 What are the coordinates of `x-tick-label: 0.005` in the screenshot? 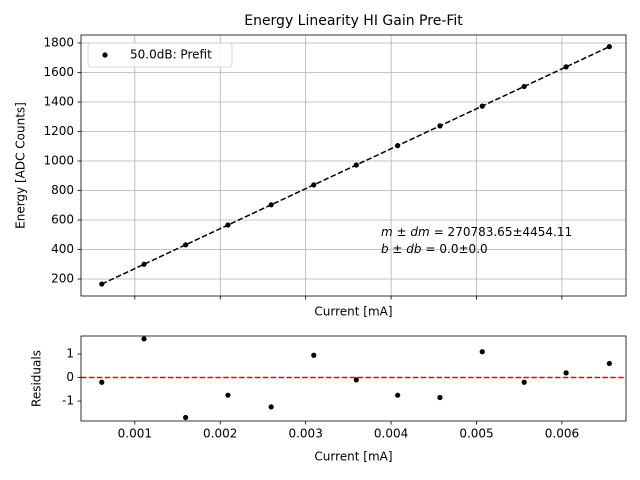 It's located at (476, 434).